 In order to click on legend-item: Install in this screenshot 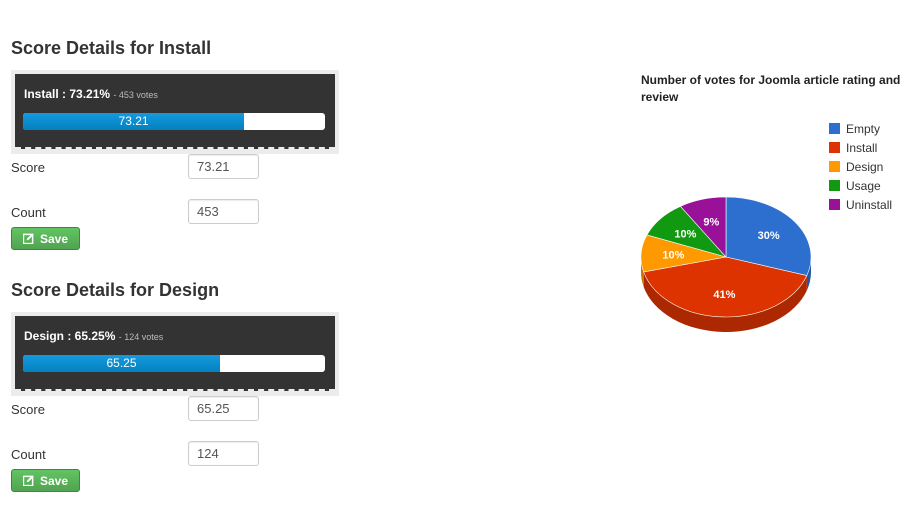, I will do `click(860, 147)`.